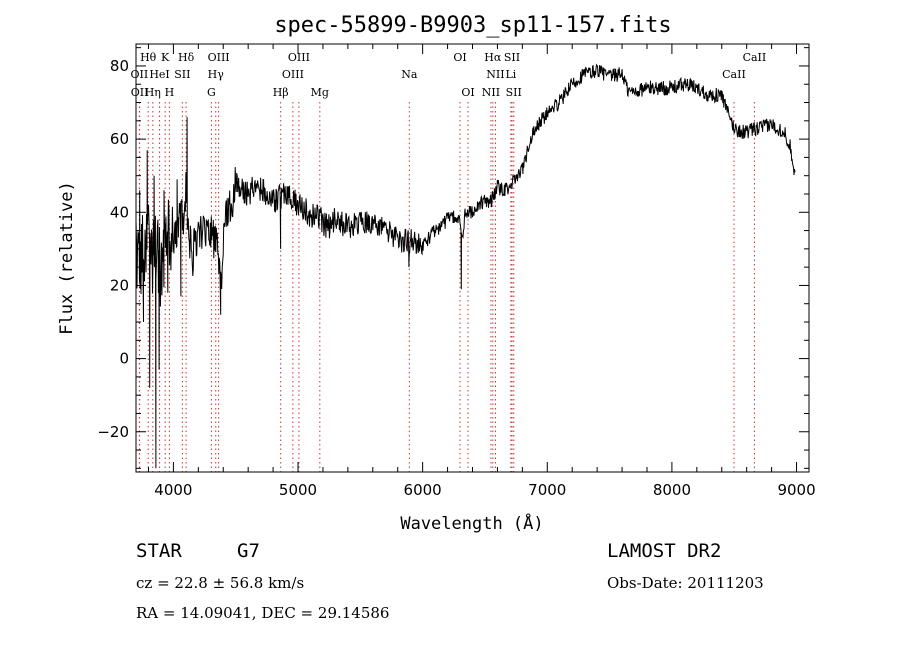  Describe the element at coordinates (119, 212) in the screenshot. I see `y-tick-label: 40` at that location.